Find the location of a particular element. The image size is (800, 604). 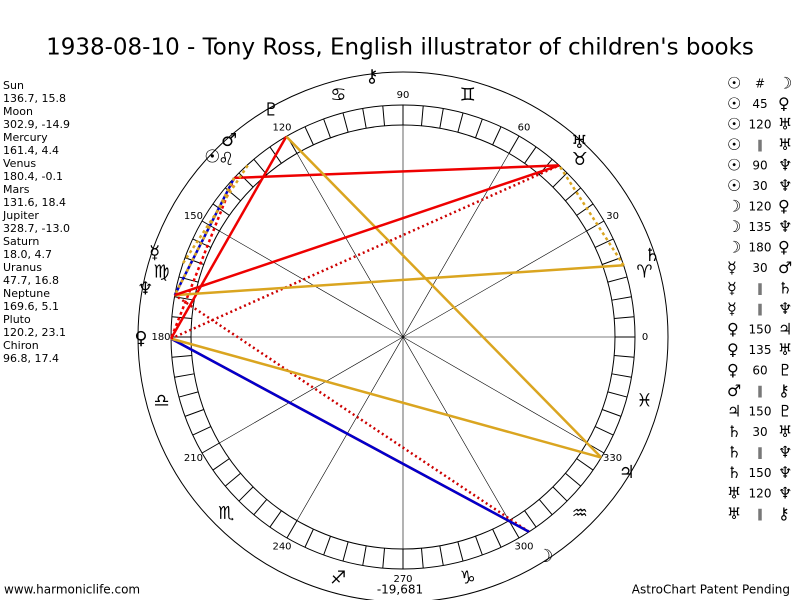

aspect-from: ♅ is located at coordinates (734, 513).